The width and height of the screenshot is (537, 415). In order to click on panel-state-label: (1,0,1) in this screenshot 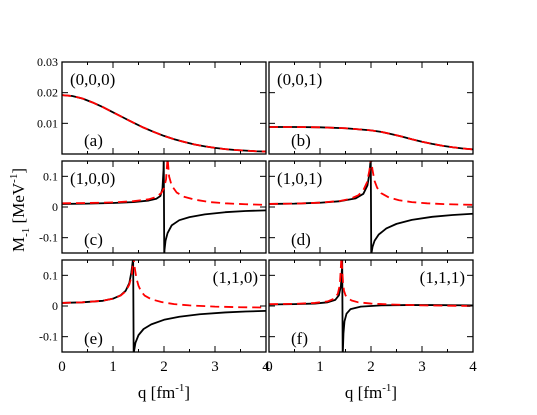, I will do `click(299, 178)`.